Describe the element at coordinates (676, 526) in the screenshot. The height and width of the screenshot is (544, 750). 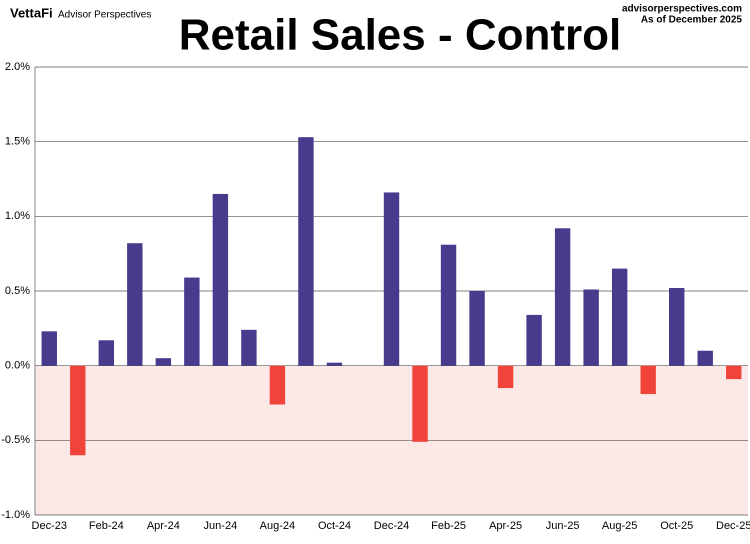
I see `x-tick-label: Oct-25` at that location.